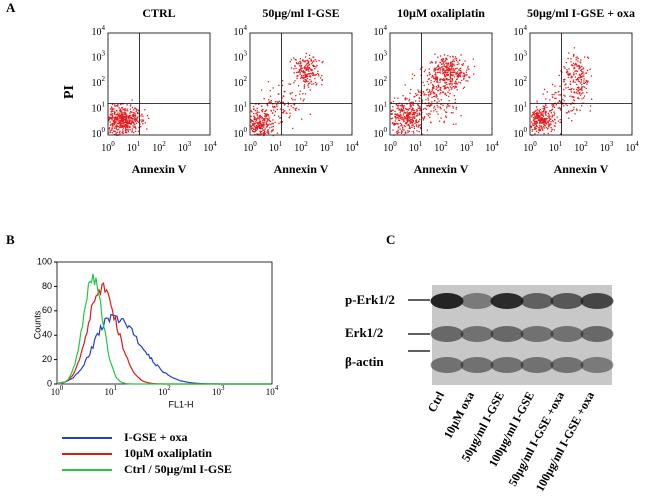  I want to click on tick-label: 10⁰, so click(521, 133).